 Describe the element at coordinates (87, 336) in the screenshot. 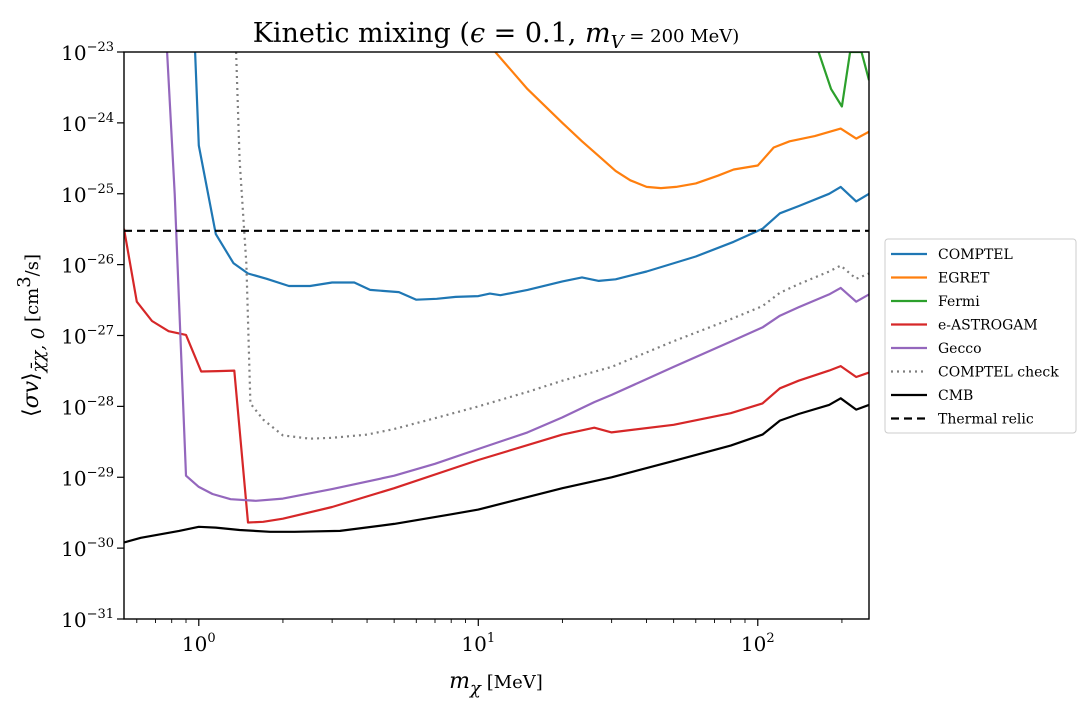

I see `y-tick-label: 10−27` at that location.